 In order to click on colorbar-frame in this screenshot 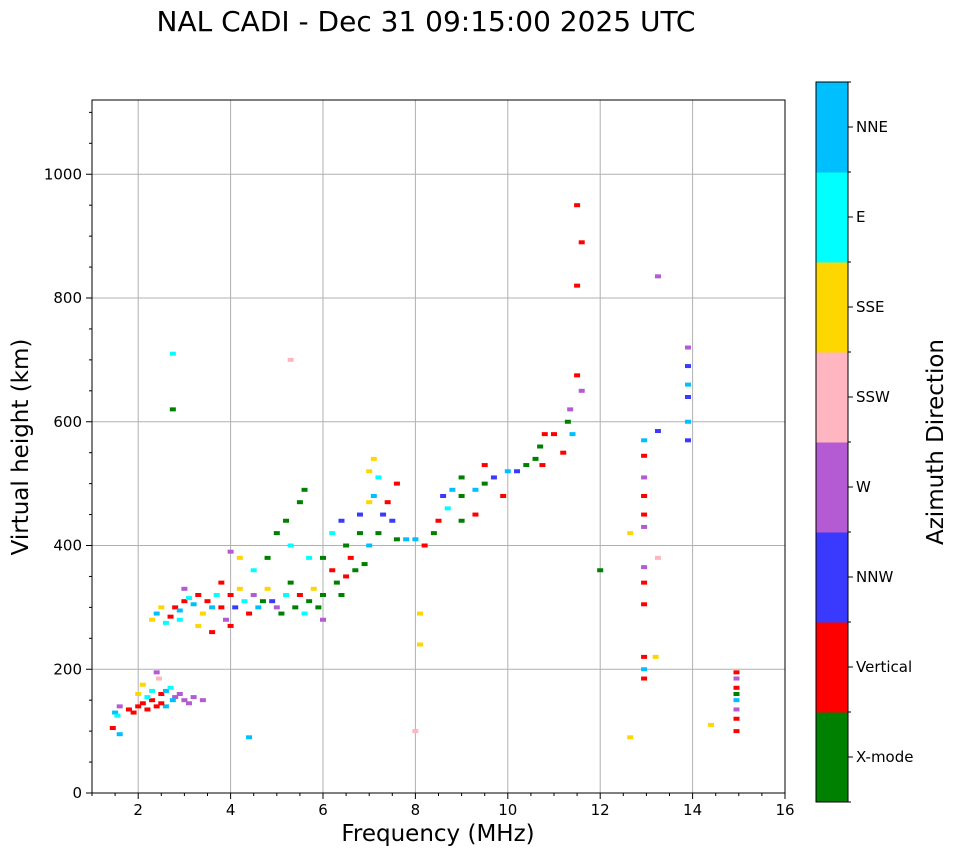, I will do `click(832, 442)`.